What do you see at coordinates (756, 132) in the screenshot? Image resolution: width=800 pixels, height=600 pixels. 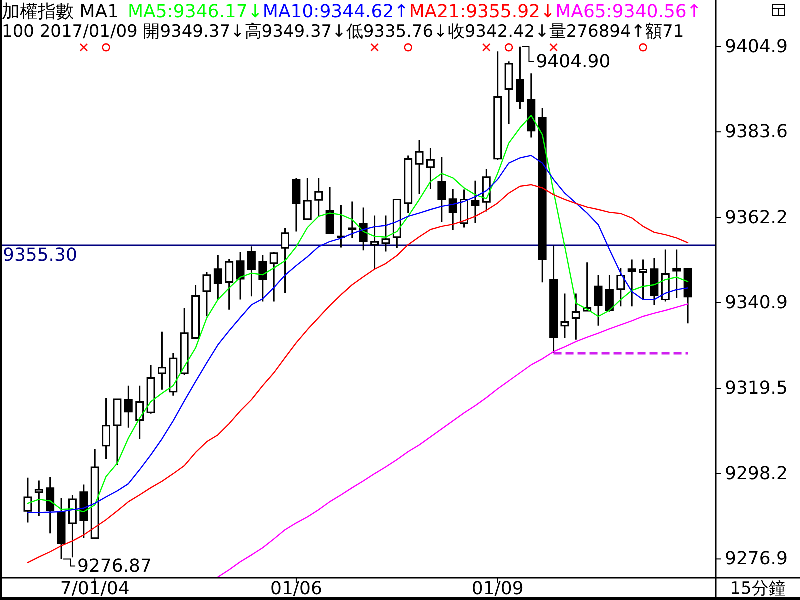 I see `y-tick-label: 9383.6` at bounding box center [756, 132].